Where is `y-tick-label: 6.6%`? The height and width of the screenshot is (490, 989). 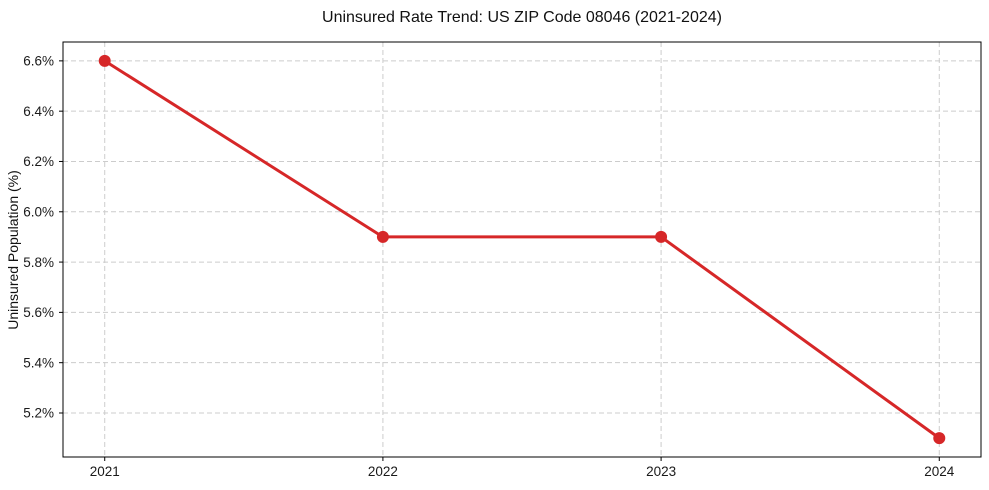 y-tick-label: 6.6% is located at coordinates (38, 61).